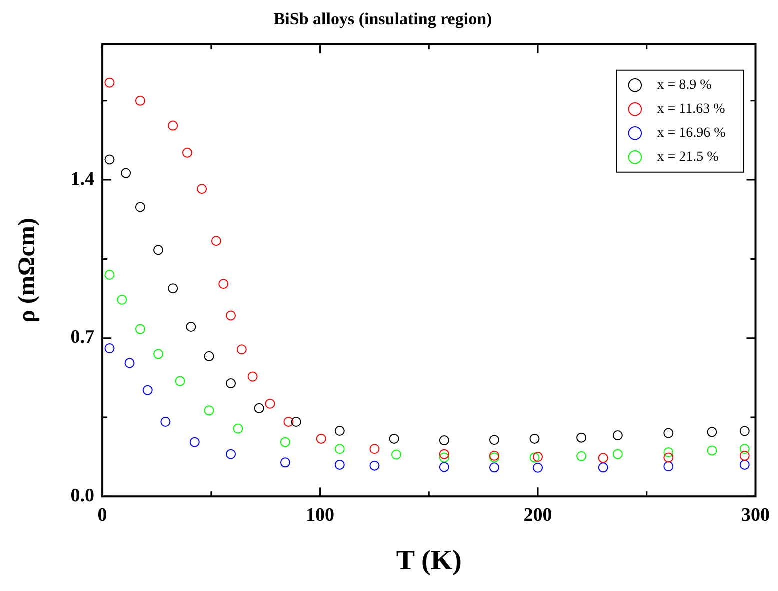 This screenshot has height=591, width=778. I want to click on x-tick-label: 0, so click(103, 515).